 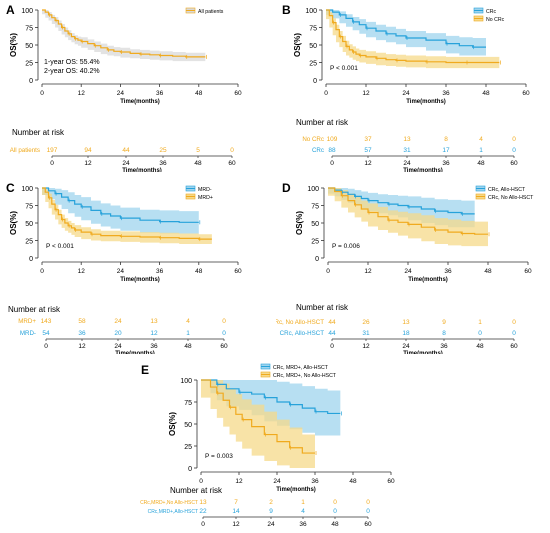 I want to click on risk-axis-label: 48, so click(x=188, y=346).